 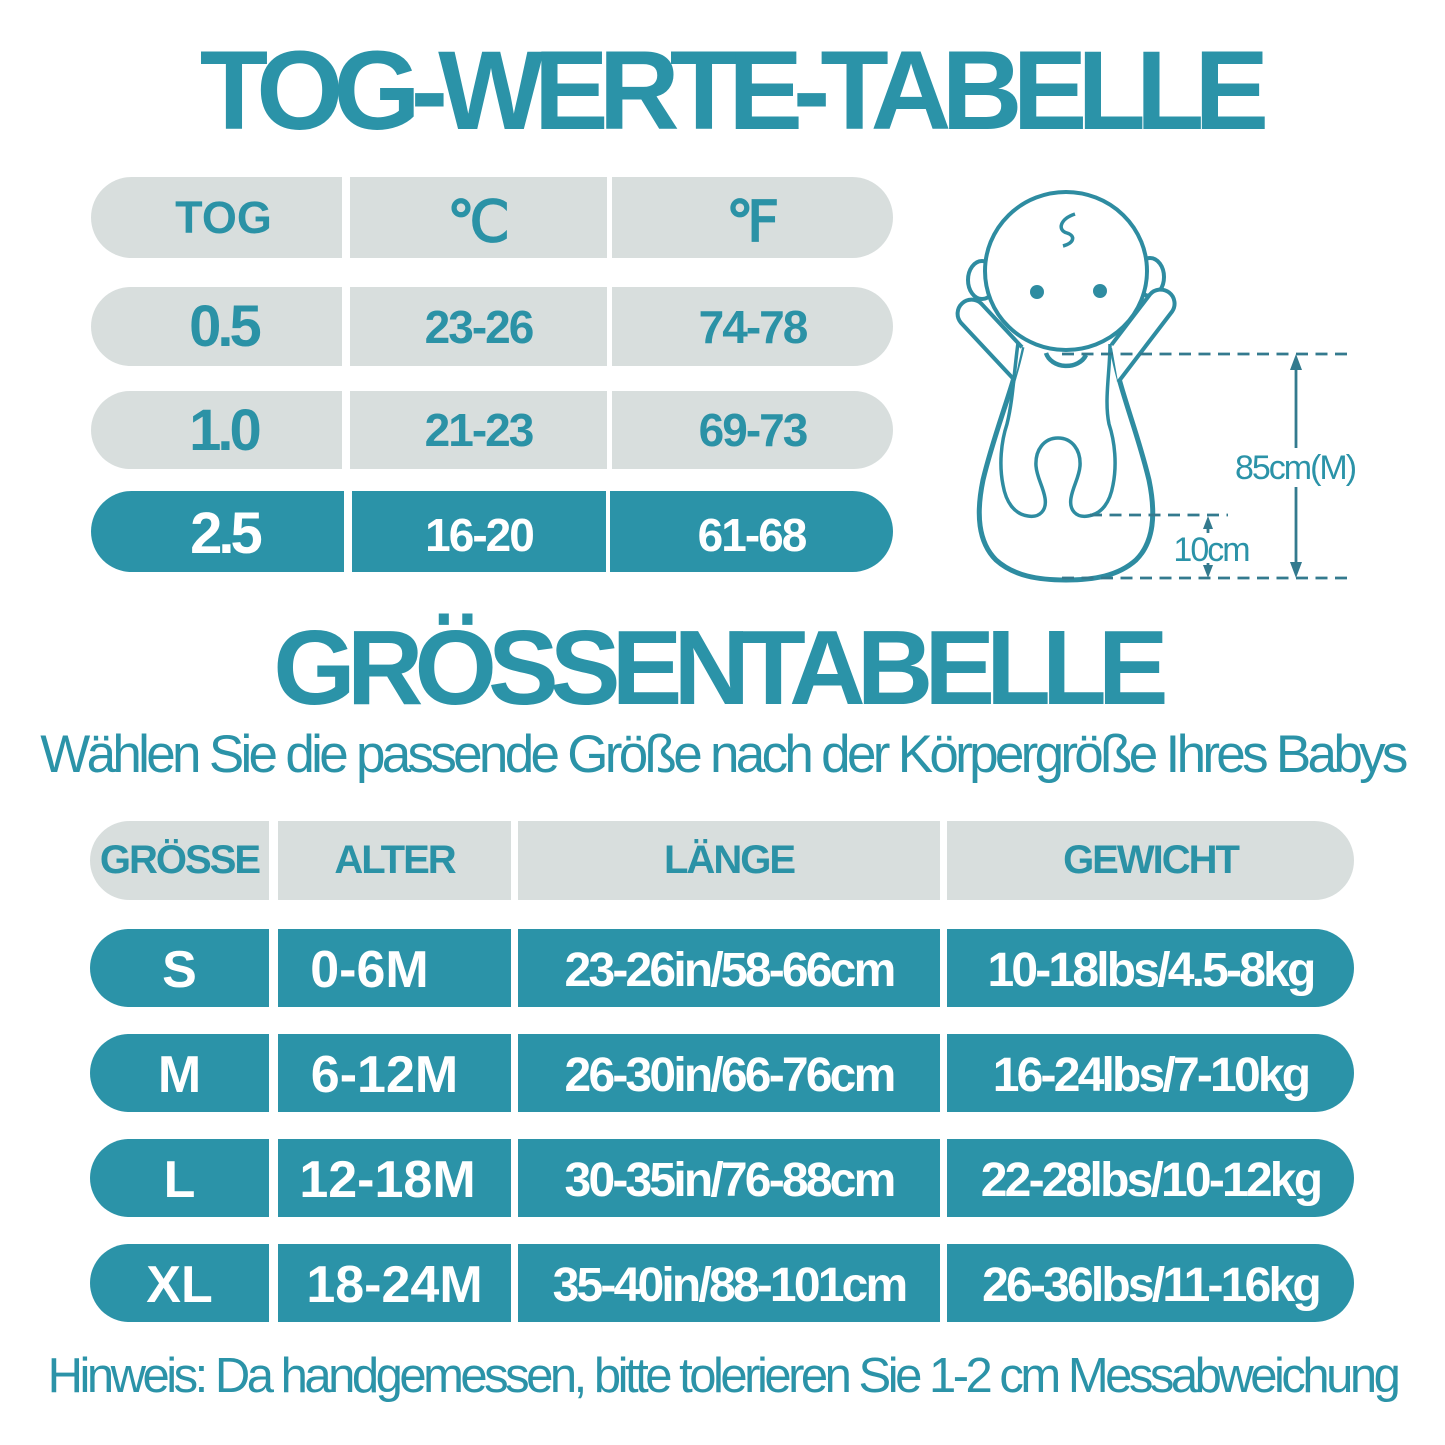 What do you see at coordinates (1295, 468) in the screenshot?
I see `svg-text: 85cm(M)` at bounding box center [1295, 468].